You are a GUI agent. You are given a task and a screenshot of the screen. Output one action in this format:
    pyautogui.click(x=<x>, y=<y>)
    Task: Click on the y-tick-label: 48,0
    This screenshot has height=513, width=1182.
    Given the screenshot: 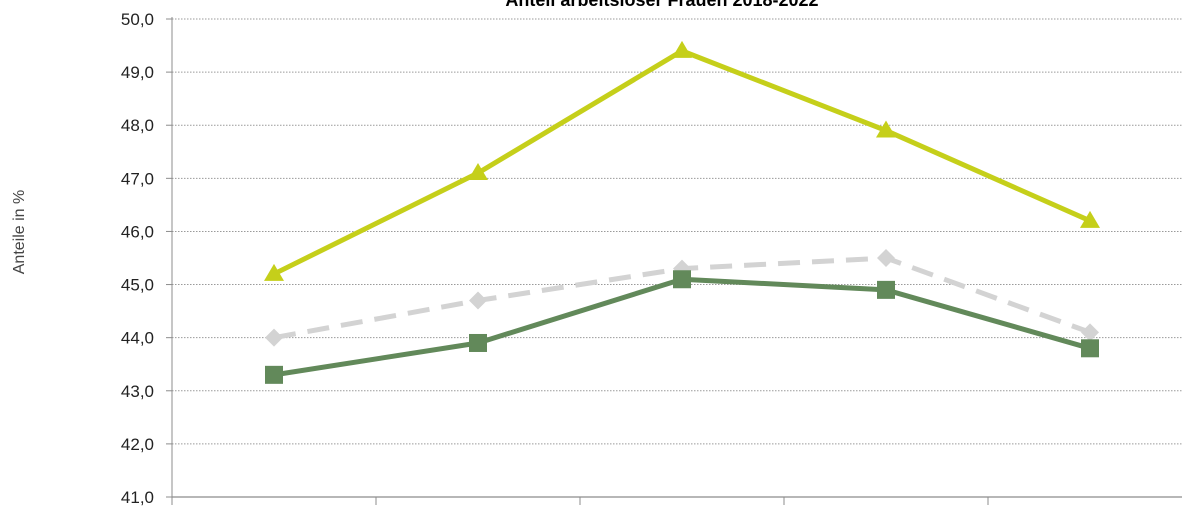 What is the action you would take?
    pyautogui.click(x=137, y=125)
    